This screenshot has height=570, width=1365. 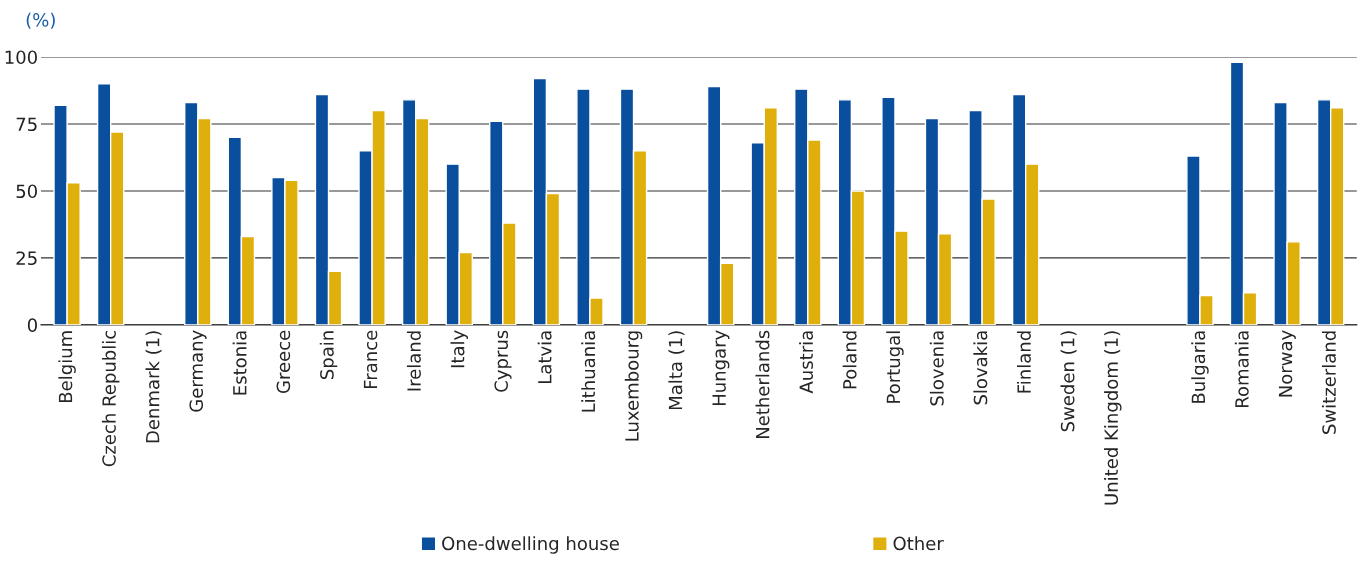 What do you see at coordinates (239, 363) in the screenshot?
I see `x-tick-label: Estonia` at bounding box center [239, 363].